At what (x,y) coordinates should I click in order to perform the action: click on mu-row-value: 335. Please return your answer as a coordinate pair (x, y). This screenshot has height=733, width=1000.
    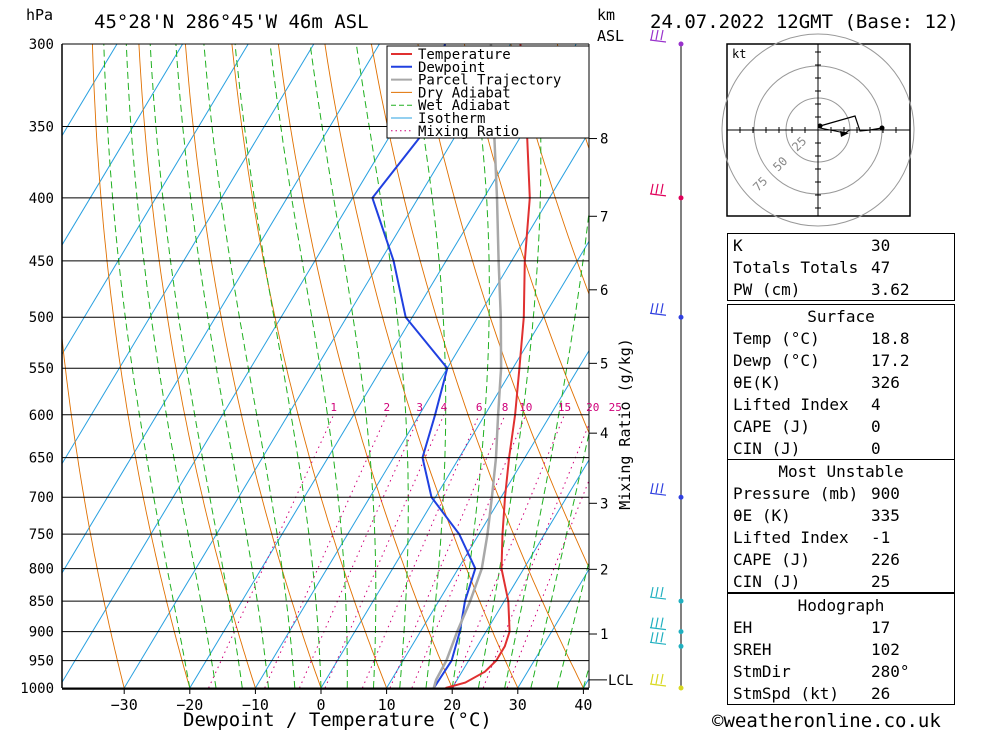
    Looking at the image, I should click on (885, 515).